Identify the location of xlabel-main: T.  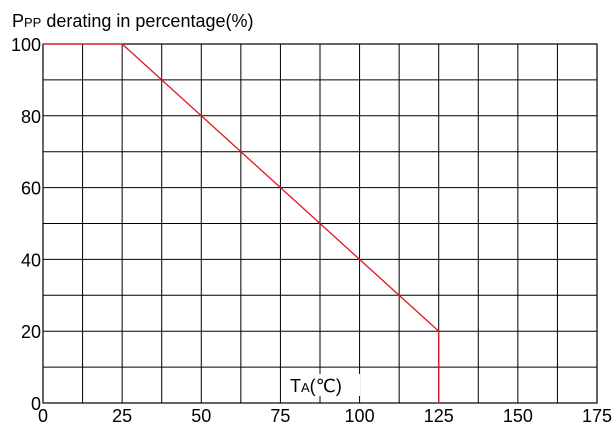
(295, 386).